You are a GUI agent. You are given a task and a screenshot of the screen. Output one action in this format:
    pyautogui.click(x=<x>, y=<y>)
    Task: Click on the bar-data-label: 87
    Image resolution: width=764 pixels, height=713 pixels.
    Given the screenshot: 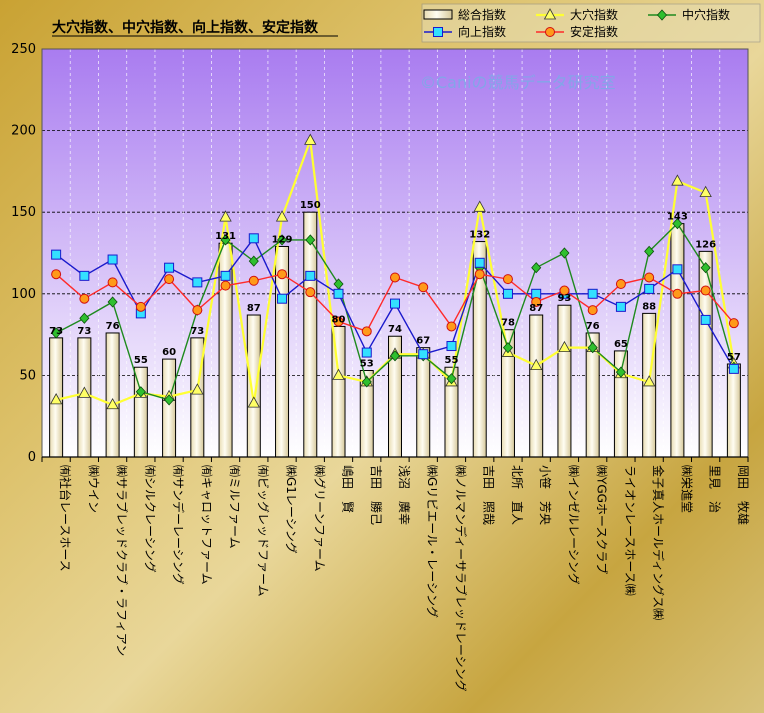 What is the action you would take?
    pyautogui.click(x=254, y=308)
    